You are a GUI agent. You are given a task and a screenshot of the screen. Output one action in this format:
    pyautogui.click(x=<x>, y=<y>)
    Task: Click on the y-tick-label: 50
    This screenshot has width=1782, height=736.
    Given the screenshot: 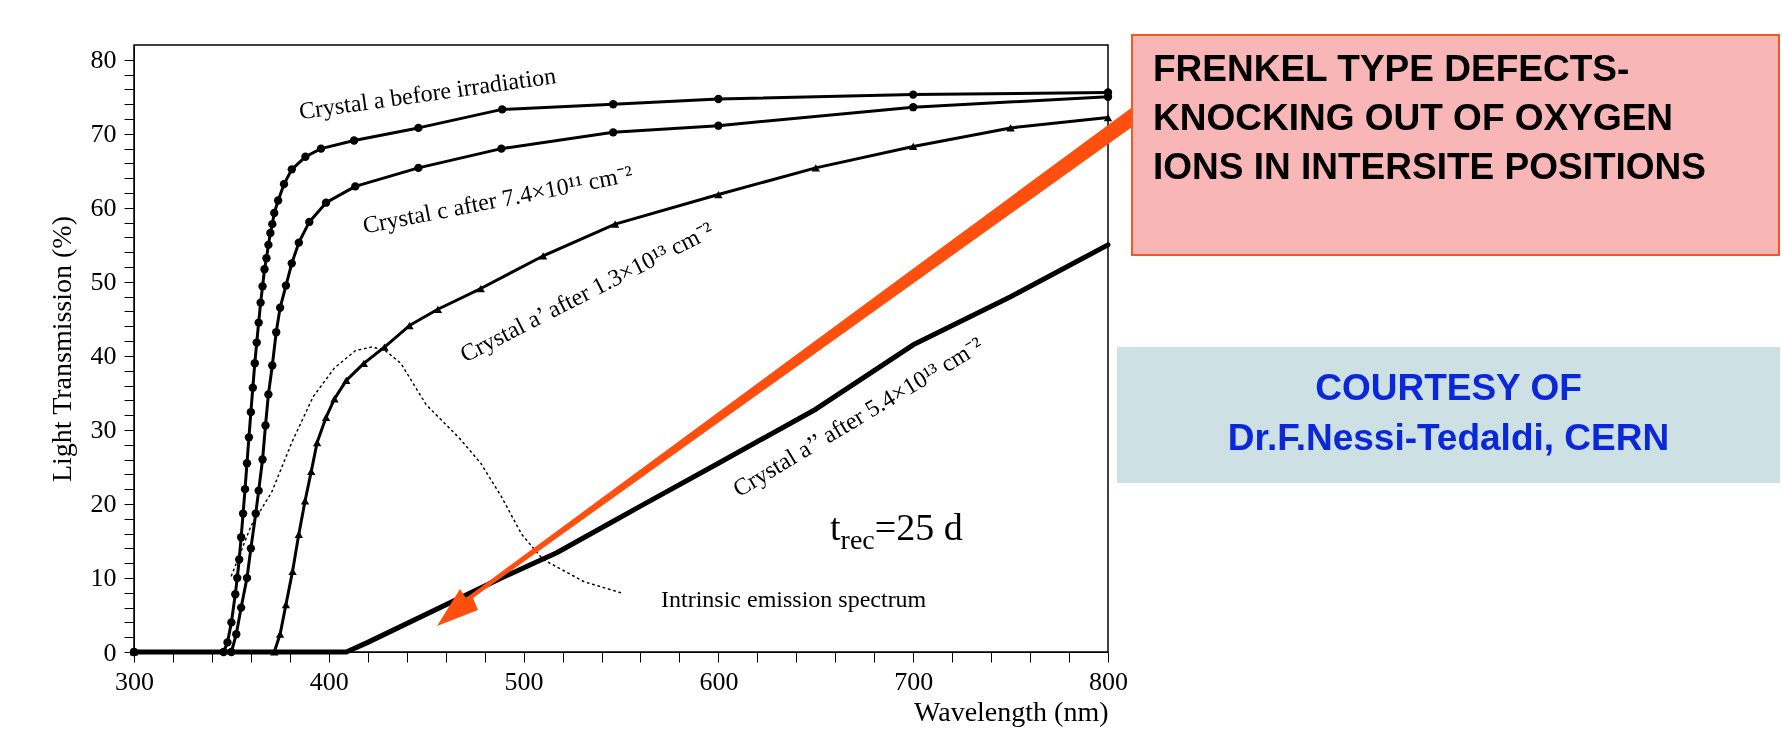 What is the action you would take?
    pyautogui.click(x=103, y=282)
    